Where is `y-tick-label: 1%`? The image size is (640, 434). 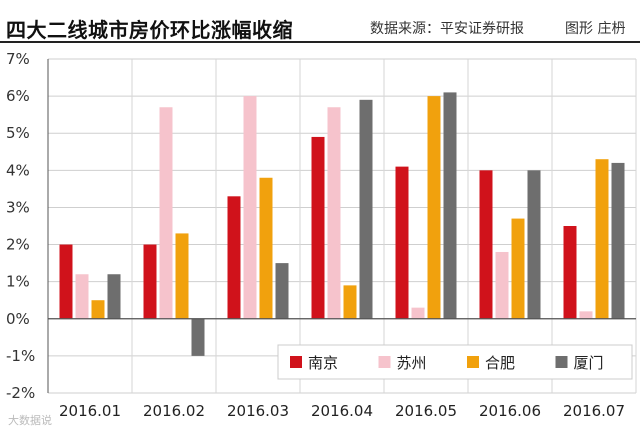
y-tick-label: 1% is located at coordinates (18, 282).